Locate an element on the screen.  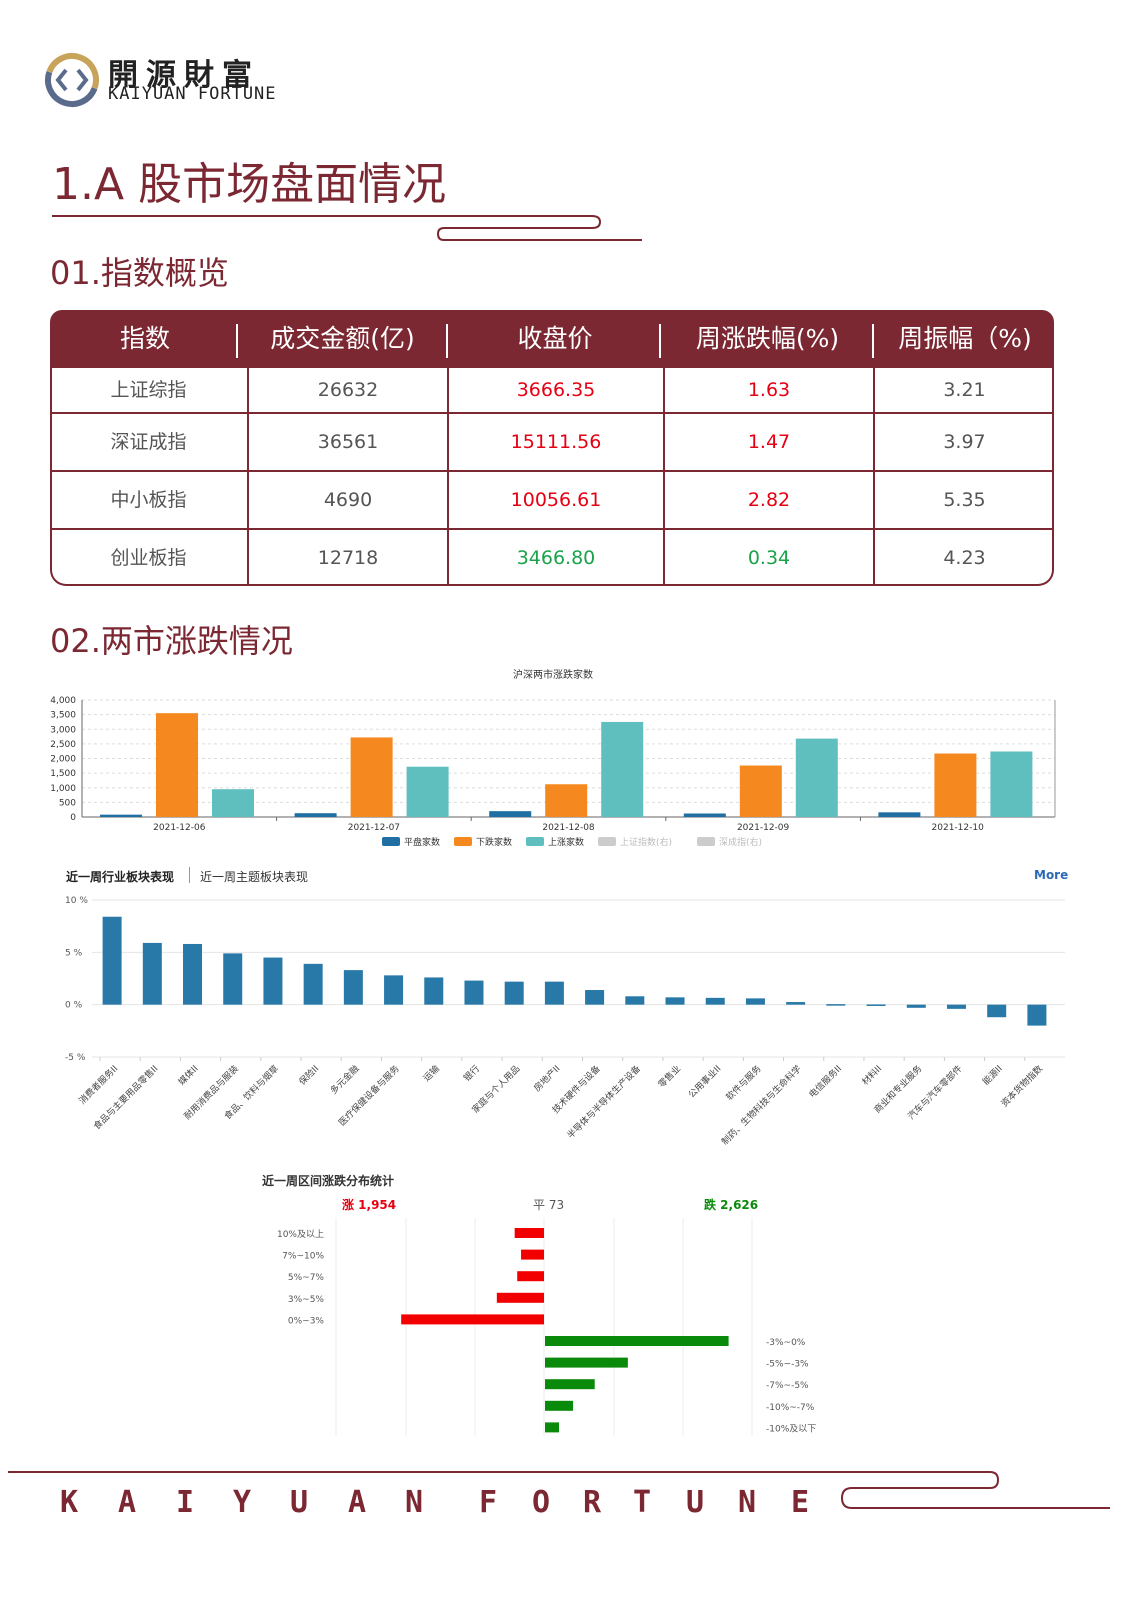
summary-up: 涨 1,954 is located at coordinates (369, 1204).